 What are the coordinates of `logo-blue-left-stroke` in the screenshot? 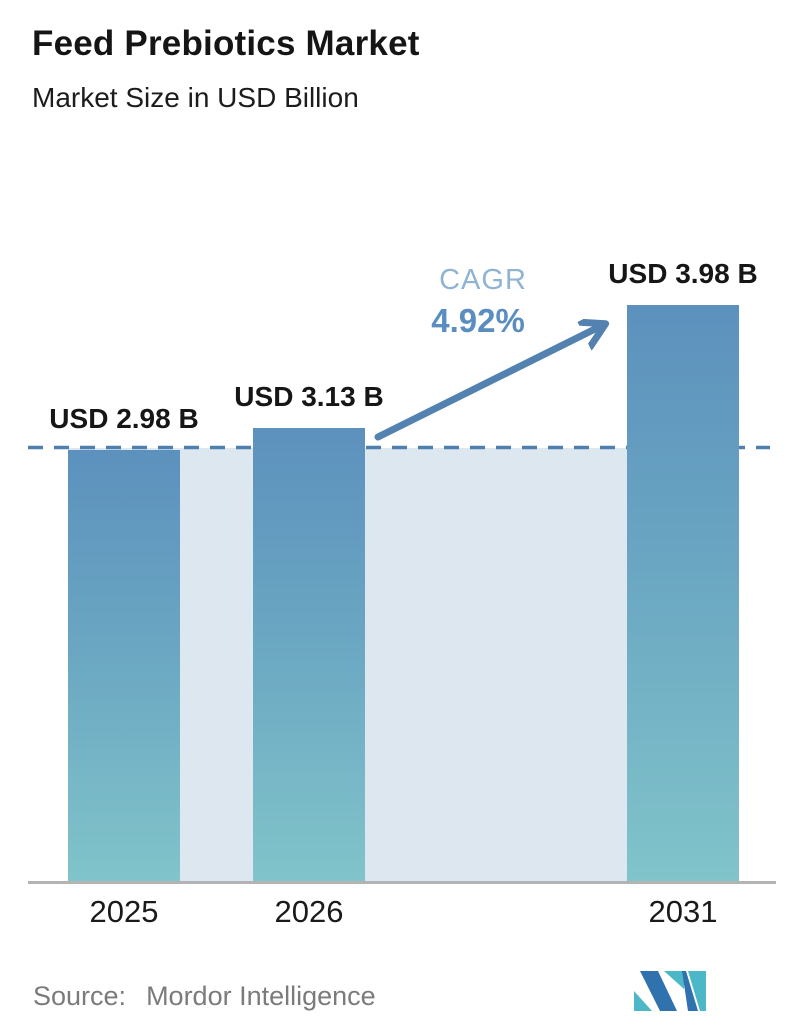 It's located at (658, 991).